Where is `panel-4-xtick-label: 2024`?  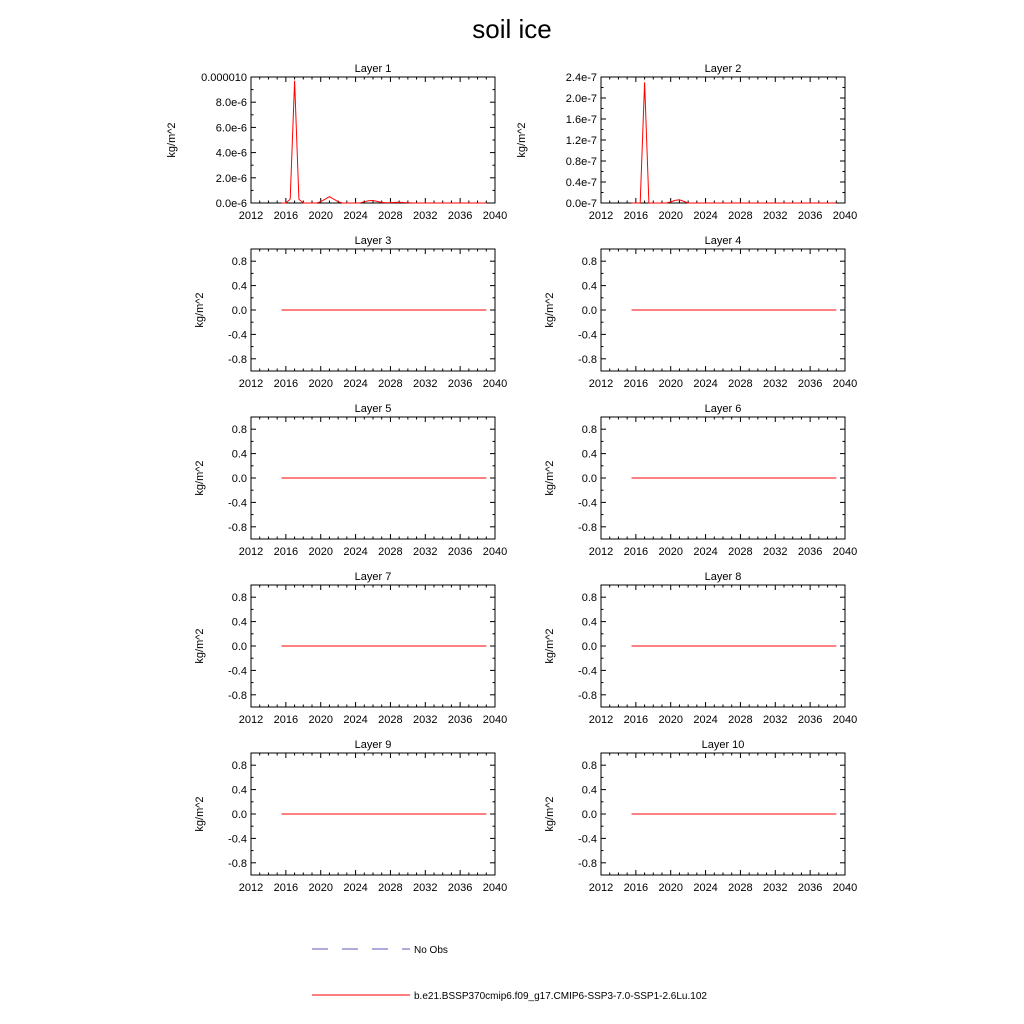
panel-4-xtick-label: 2024 is located at coordinates (705, 384).